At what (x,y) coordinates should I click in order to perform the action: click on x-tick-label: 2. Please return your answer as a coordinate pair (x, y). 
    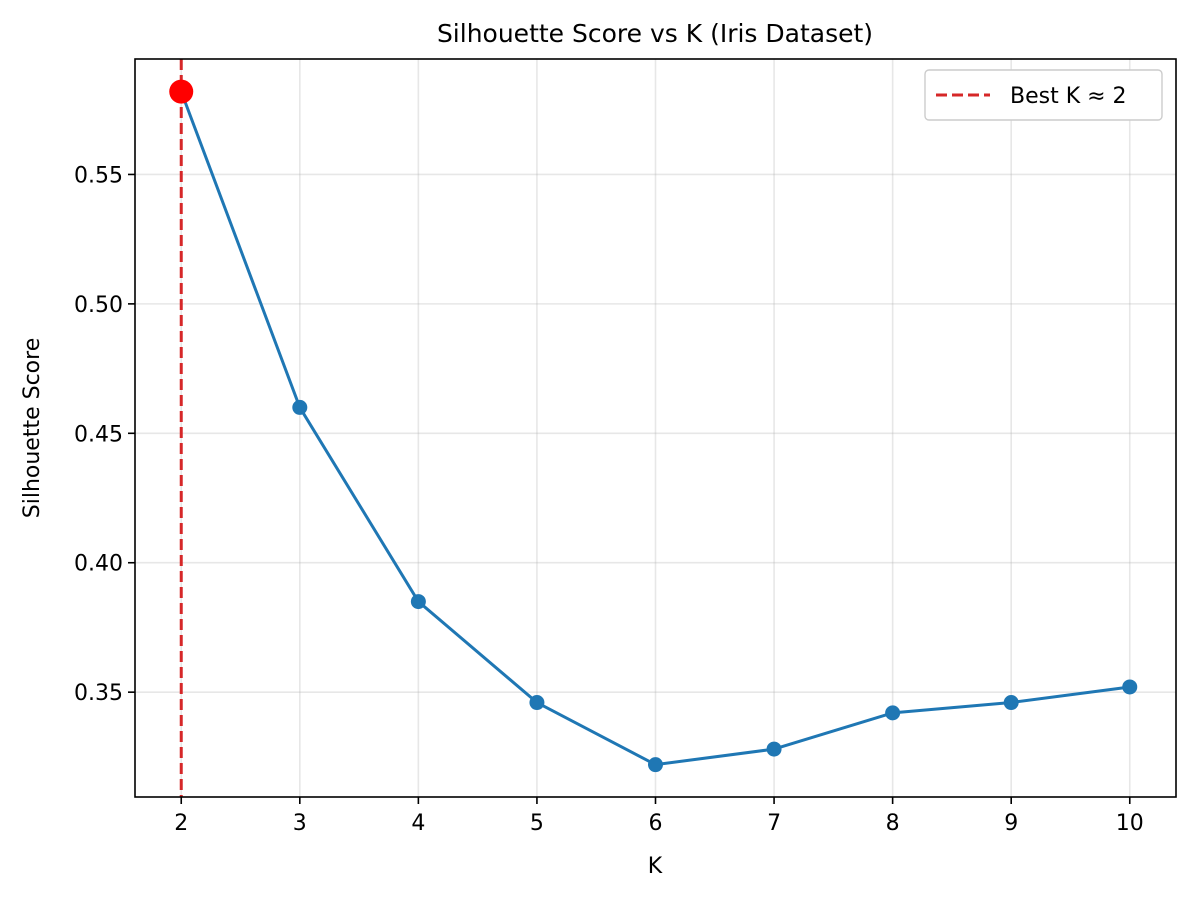
    Looking at the image, I should click on (181, 823).